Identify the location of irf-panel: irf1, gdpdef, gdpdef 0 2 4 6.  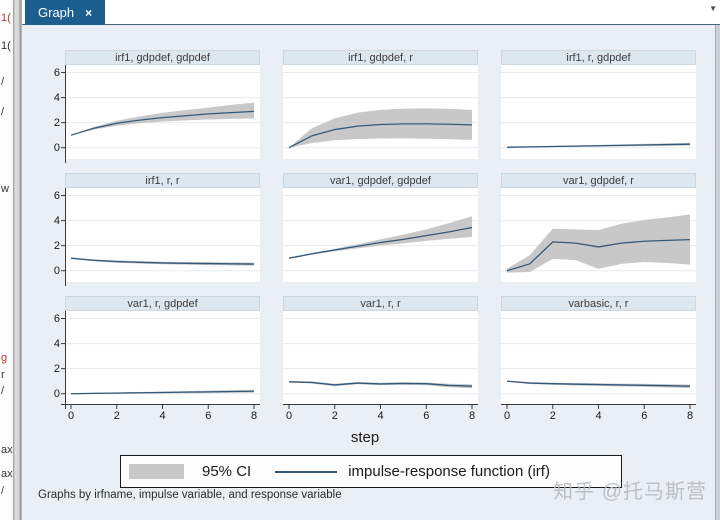
(157, 106).